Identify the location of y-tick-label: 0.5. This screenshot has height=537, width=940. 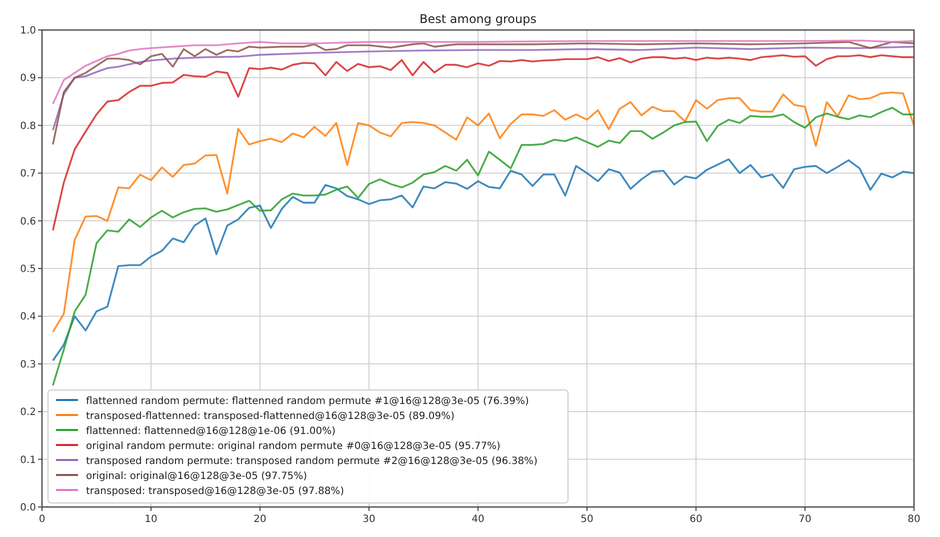
(28, 269).